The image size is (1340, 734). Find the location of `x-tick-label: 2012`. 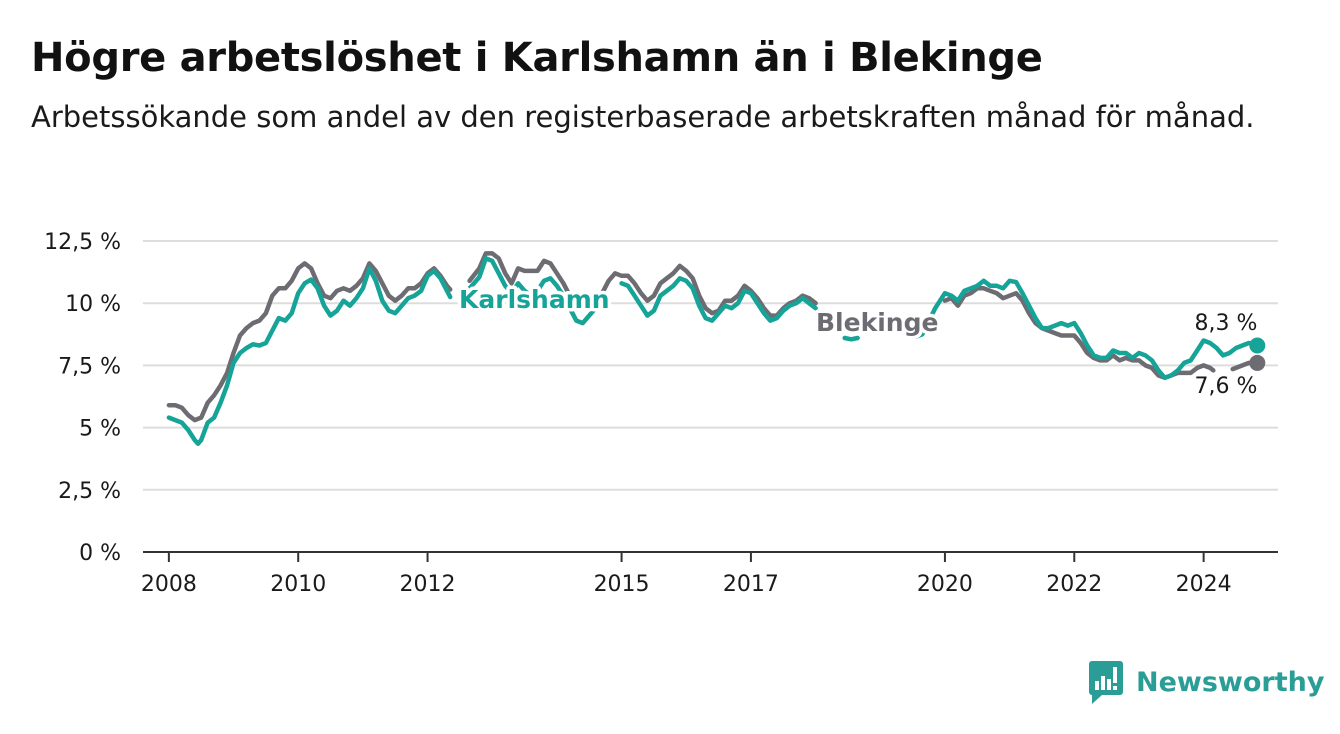

x-tick-label: 2012 is located at coordinates (428, 584).